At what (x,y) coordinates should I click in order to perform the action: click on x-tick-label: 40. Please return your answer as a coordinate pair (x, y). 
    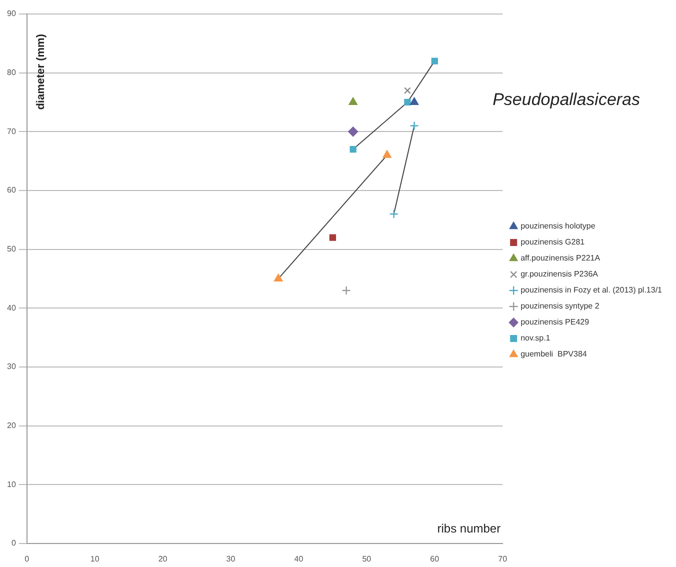
    Looking at the image, I should click on (299, 559).